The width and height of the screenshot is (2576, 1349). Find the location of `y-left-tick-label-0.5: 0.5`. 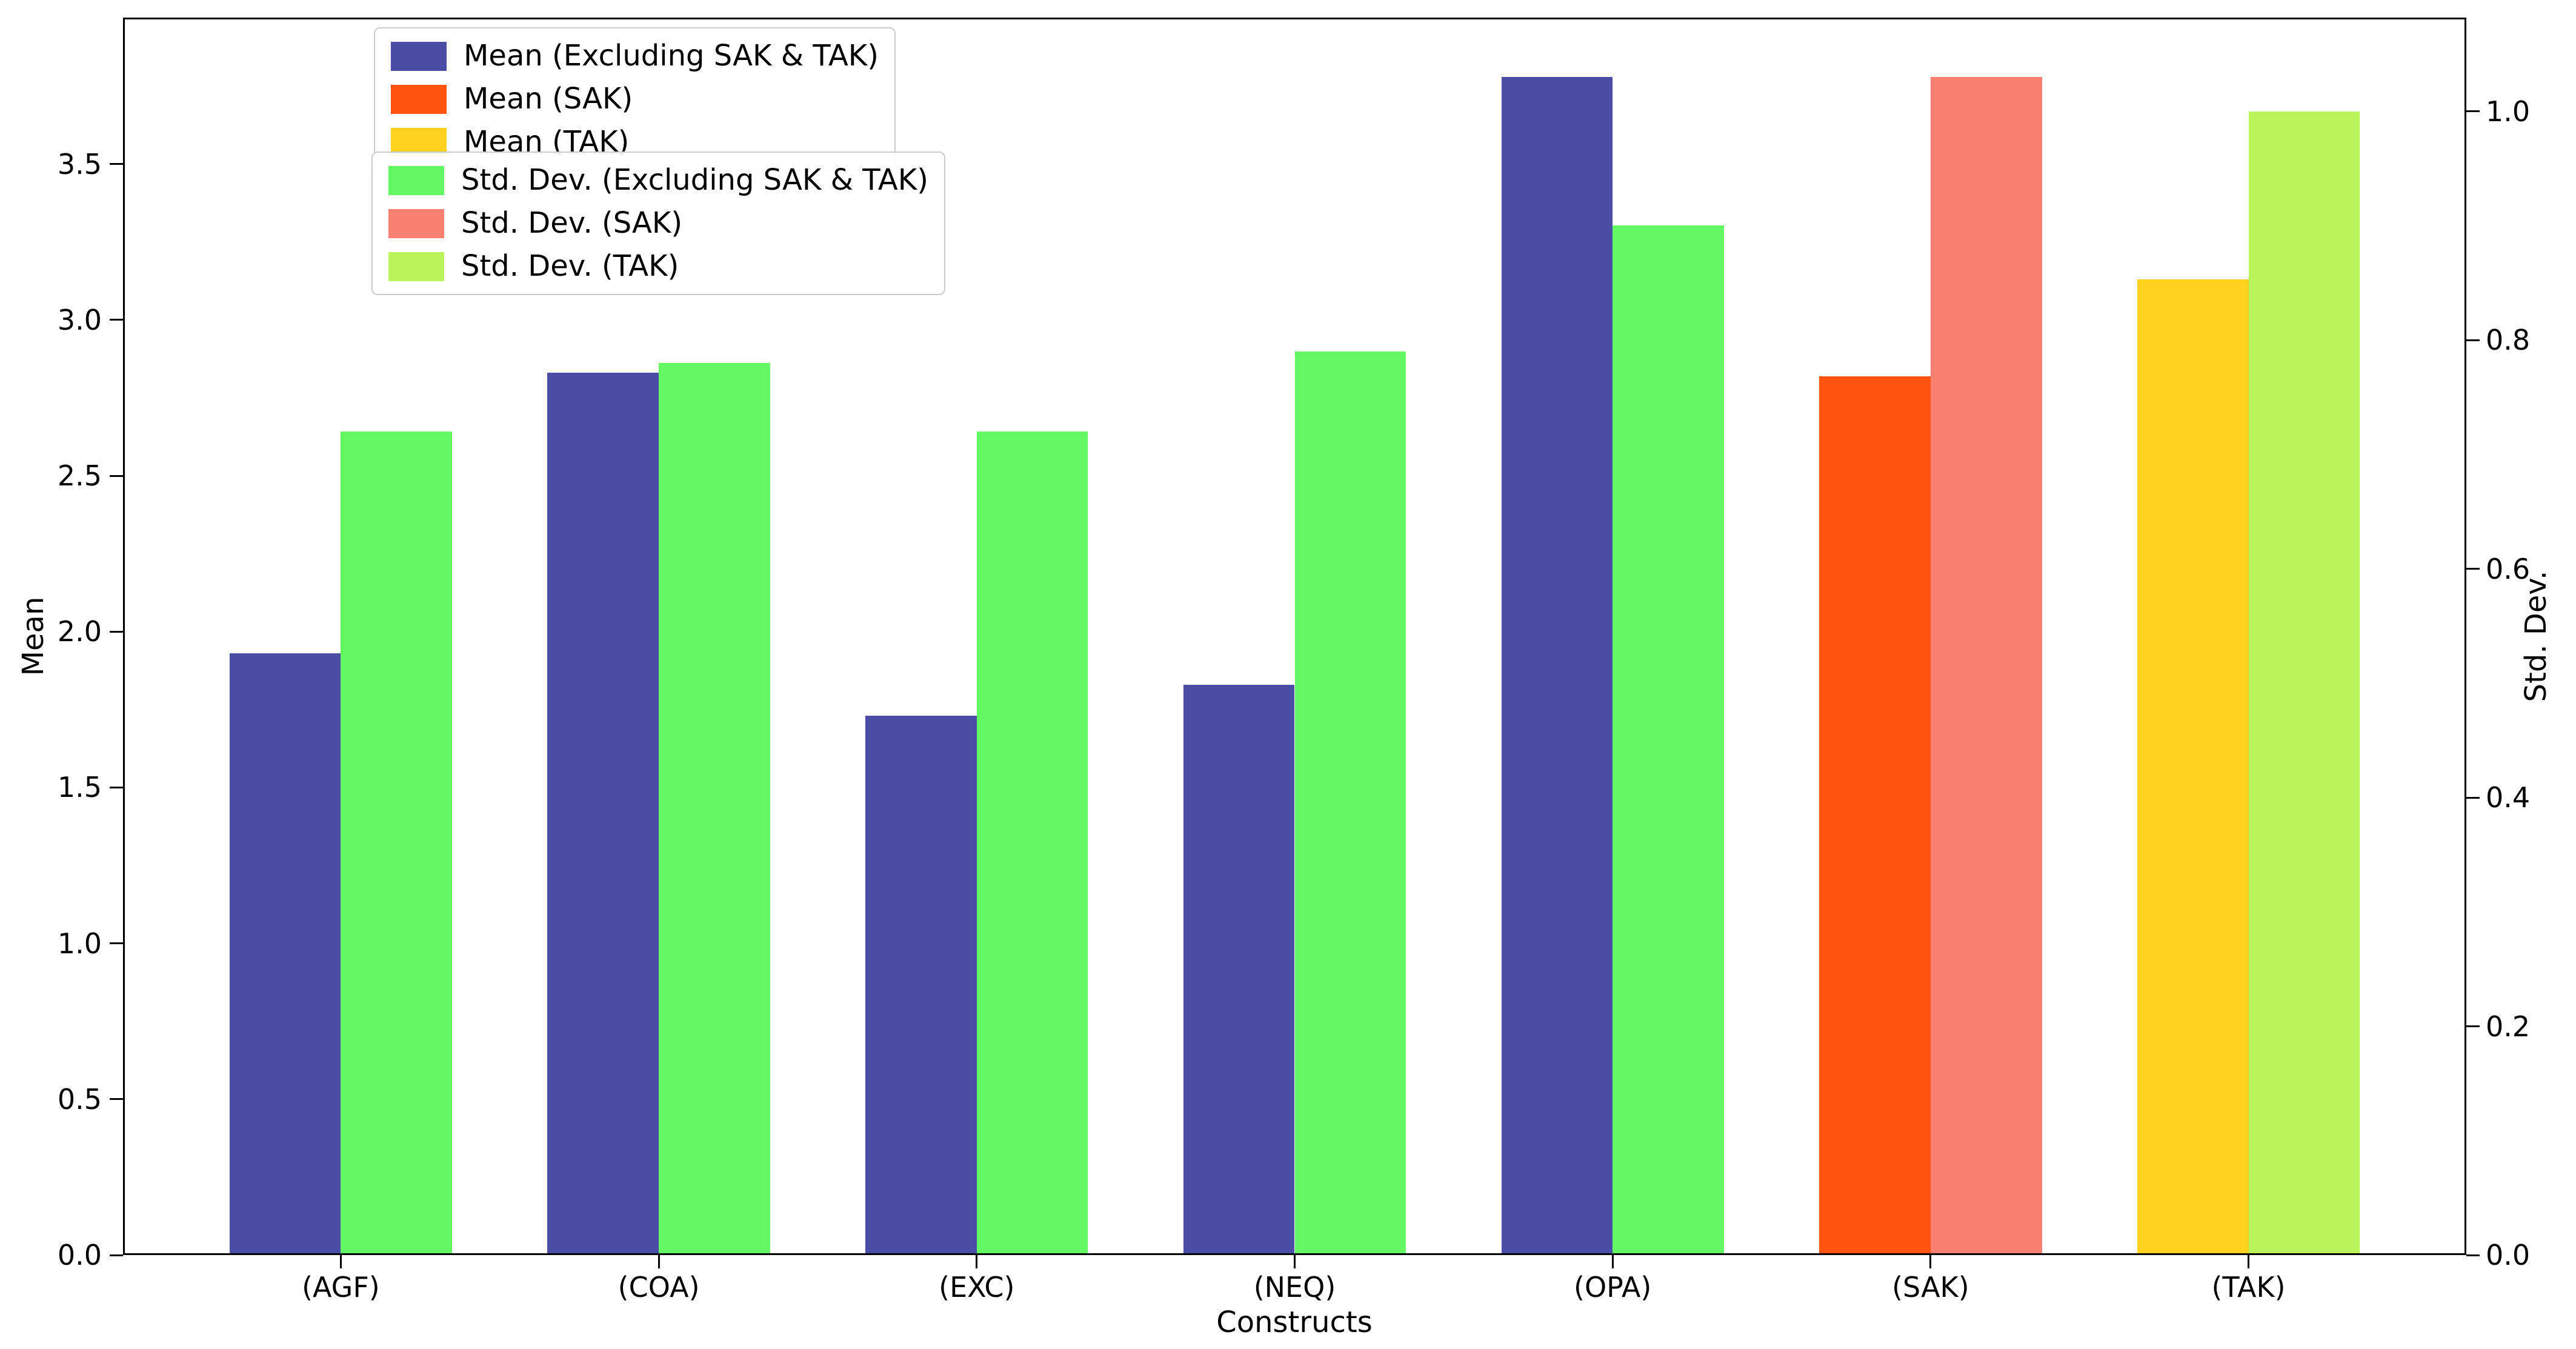

y-left-tick-label-0.5: 0.5 is located at coordinates (79, 1099).